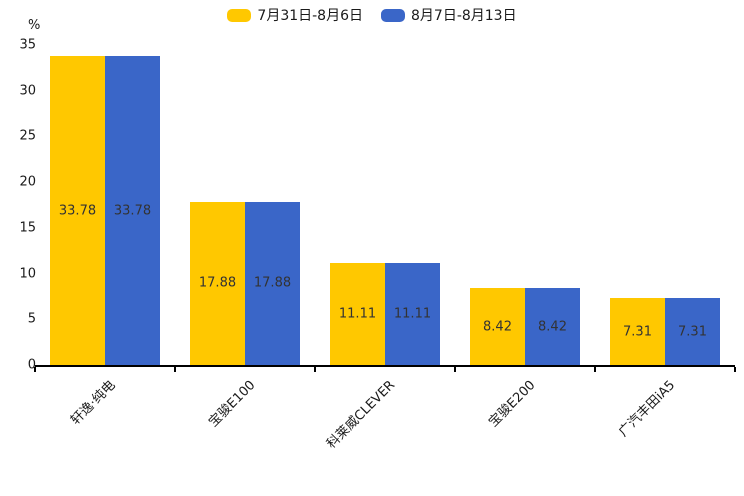 This screenshot has width=744, height=496. I want to click on y-axis-tick-label: 15, so click(27, 228).